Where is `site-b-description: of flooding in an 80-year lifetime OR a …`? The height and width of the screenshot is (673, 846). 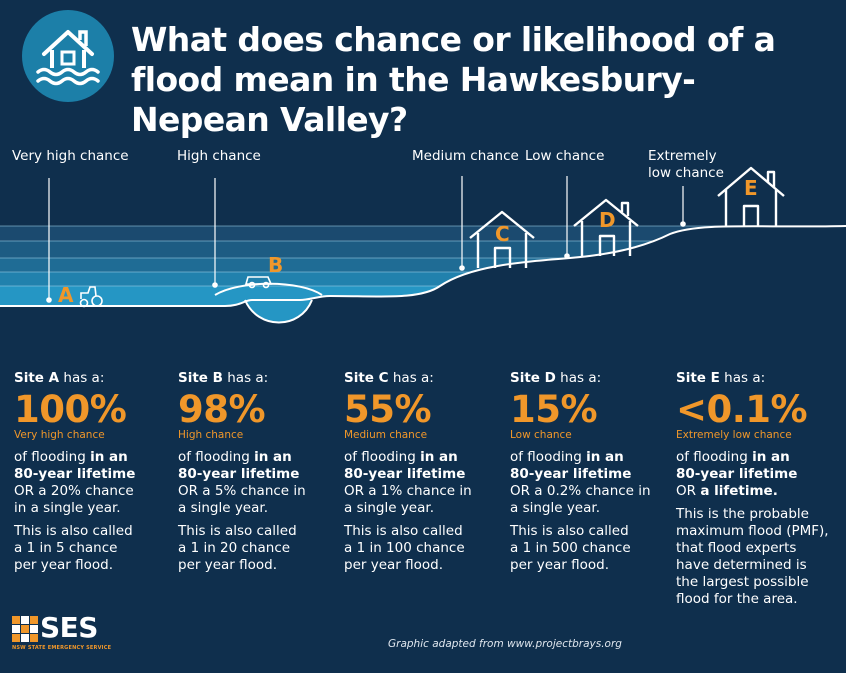
site-b-description: of flooding in an 80-year lifetime OR a … is located at coordinates (242, 482).